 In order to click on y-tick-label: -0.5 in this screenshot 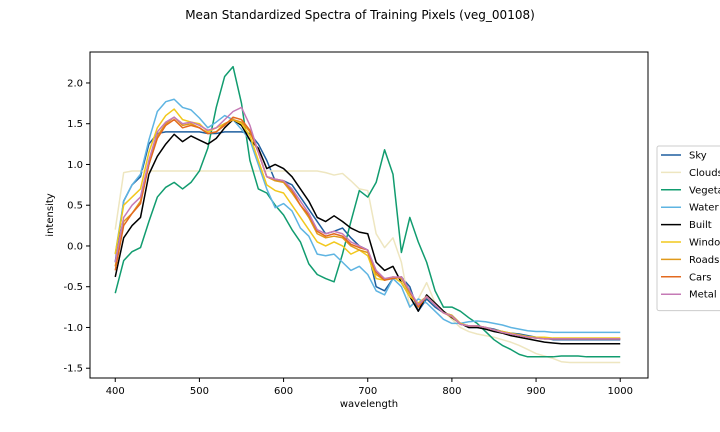, I will do `click(73, 287)`.